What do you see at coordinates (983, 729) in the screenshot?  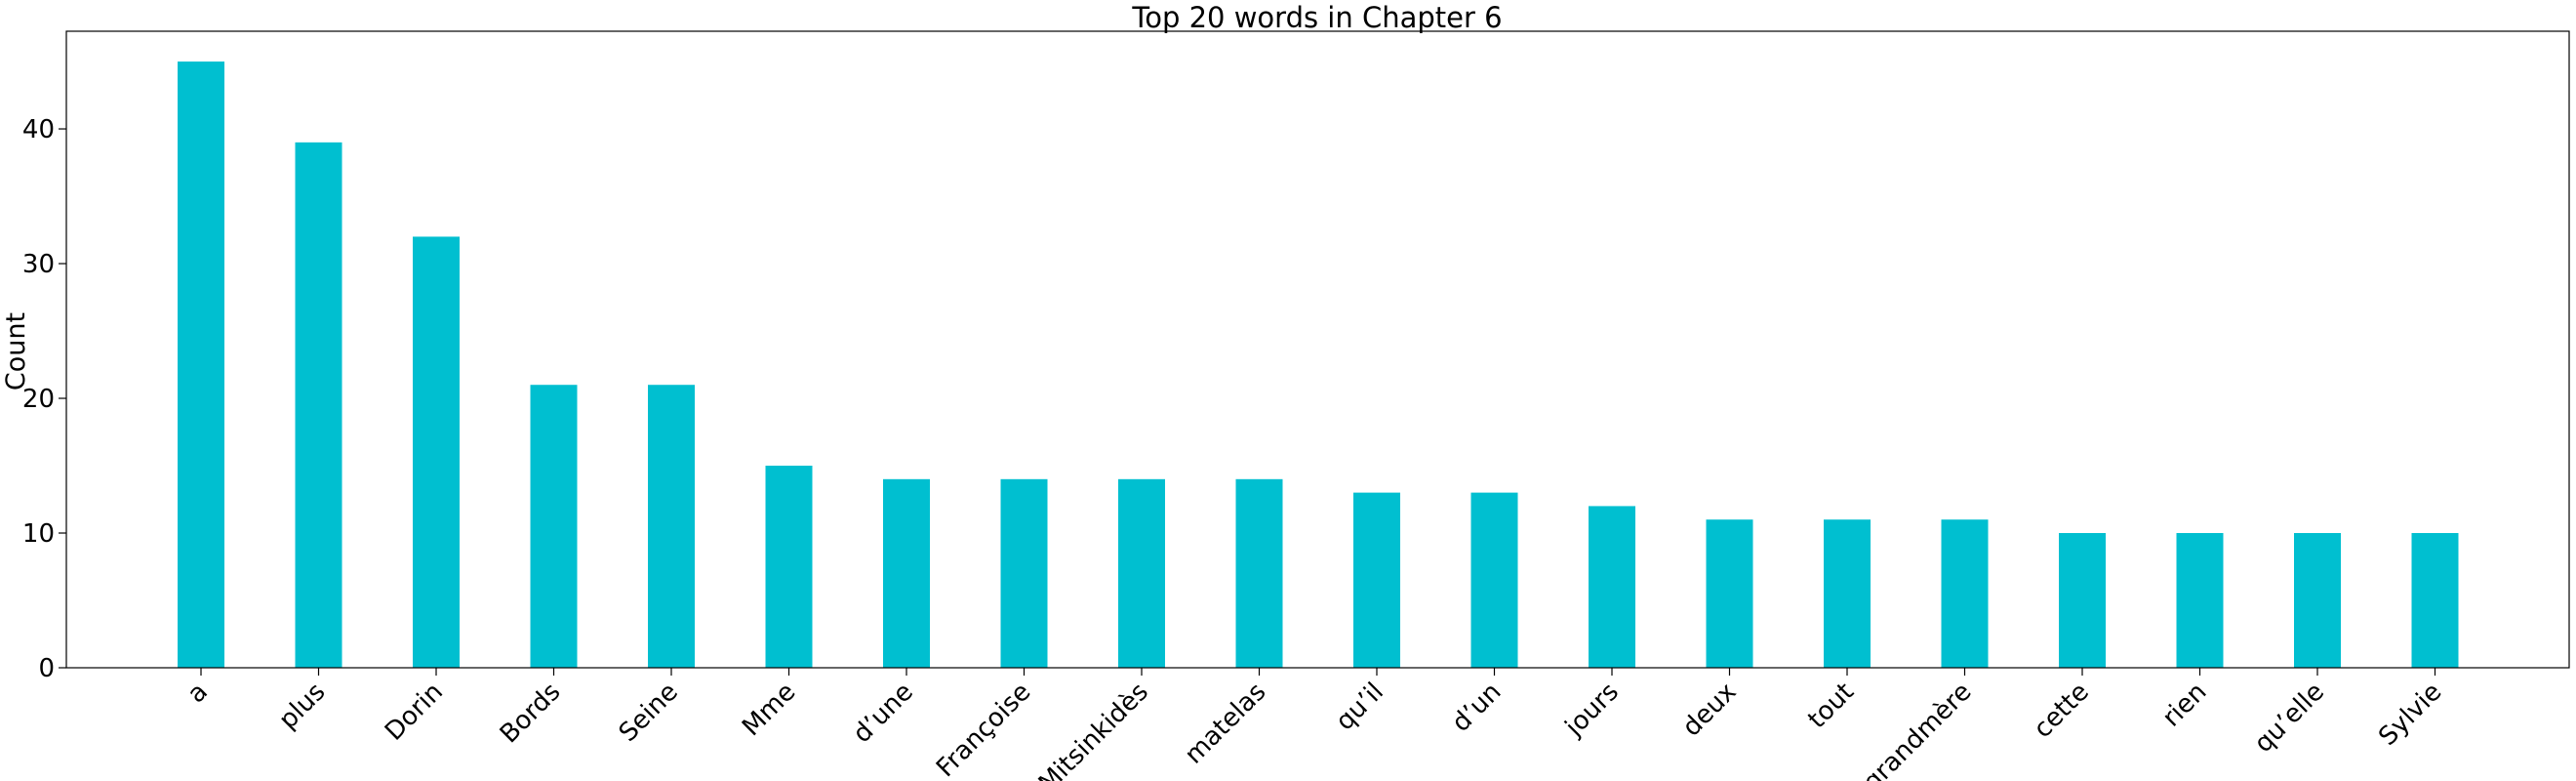 I see `x-tick-label-8: Françoise` at bounding box center [983, 729].